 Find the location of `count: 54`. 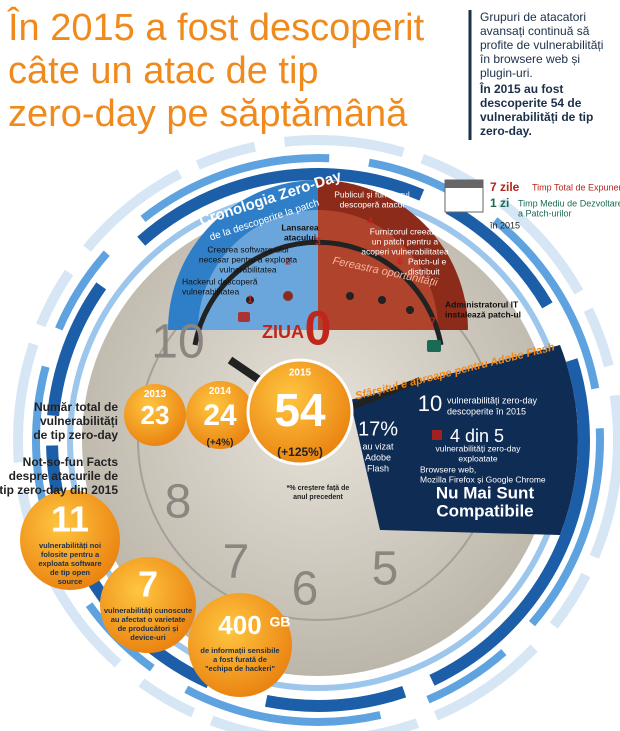

count: 54 is located at coordinates (300, 410).